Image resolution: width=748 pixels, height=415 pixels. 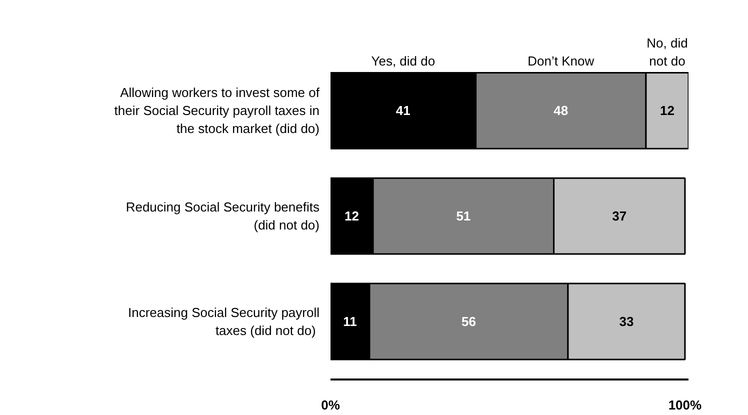 What do you see at coordinates (224, 321) in the screenshot?
I see `y-tick-label: Increasing Social Security payroll taxes (did not do)` at bounding box center [224, 321].